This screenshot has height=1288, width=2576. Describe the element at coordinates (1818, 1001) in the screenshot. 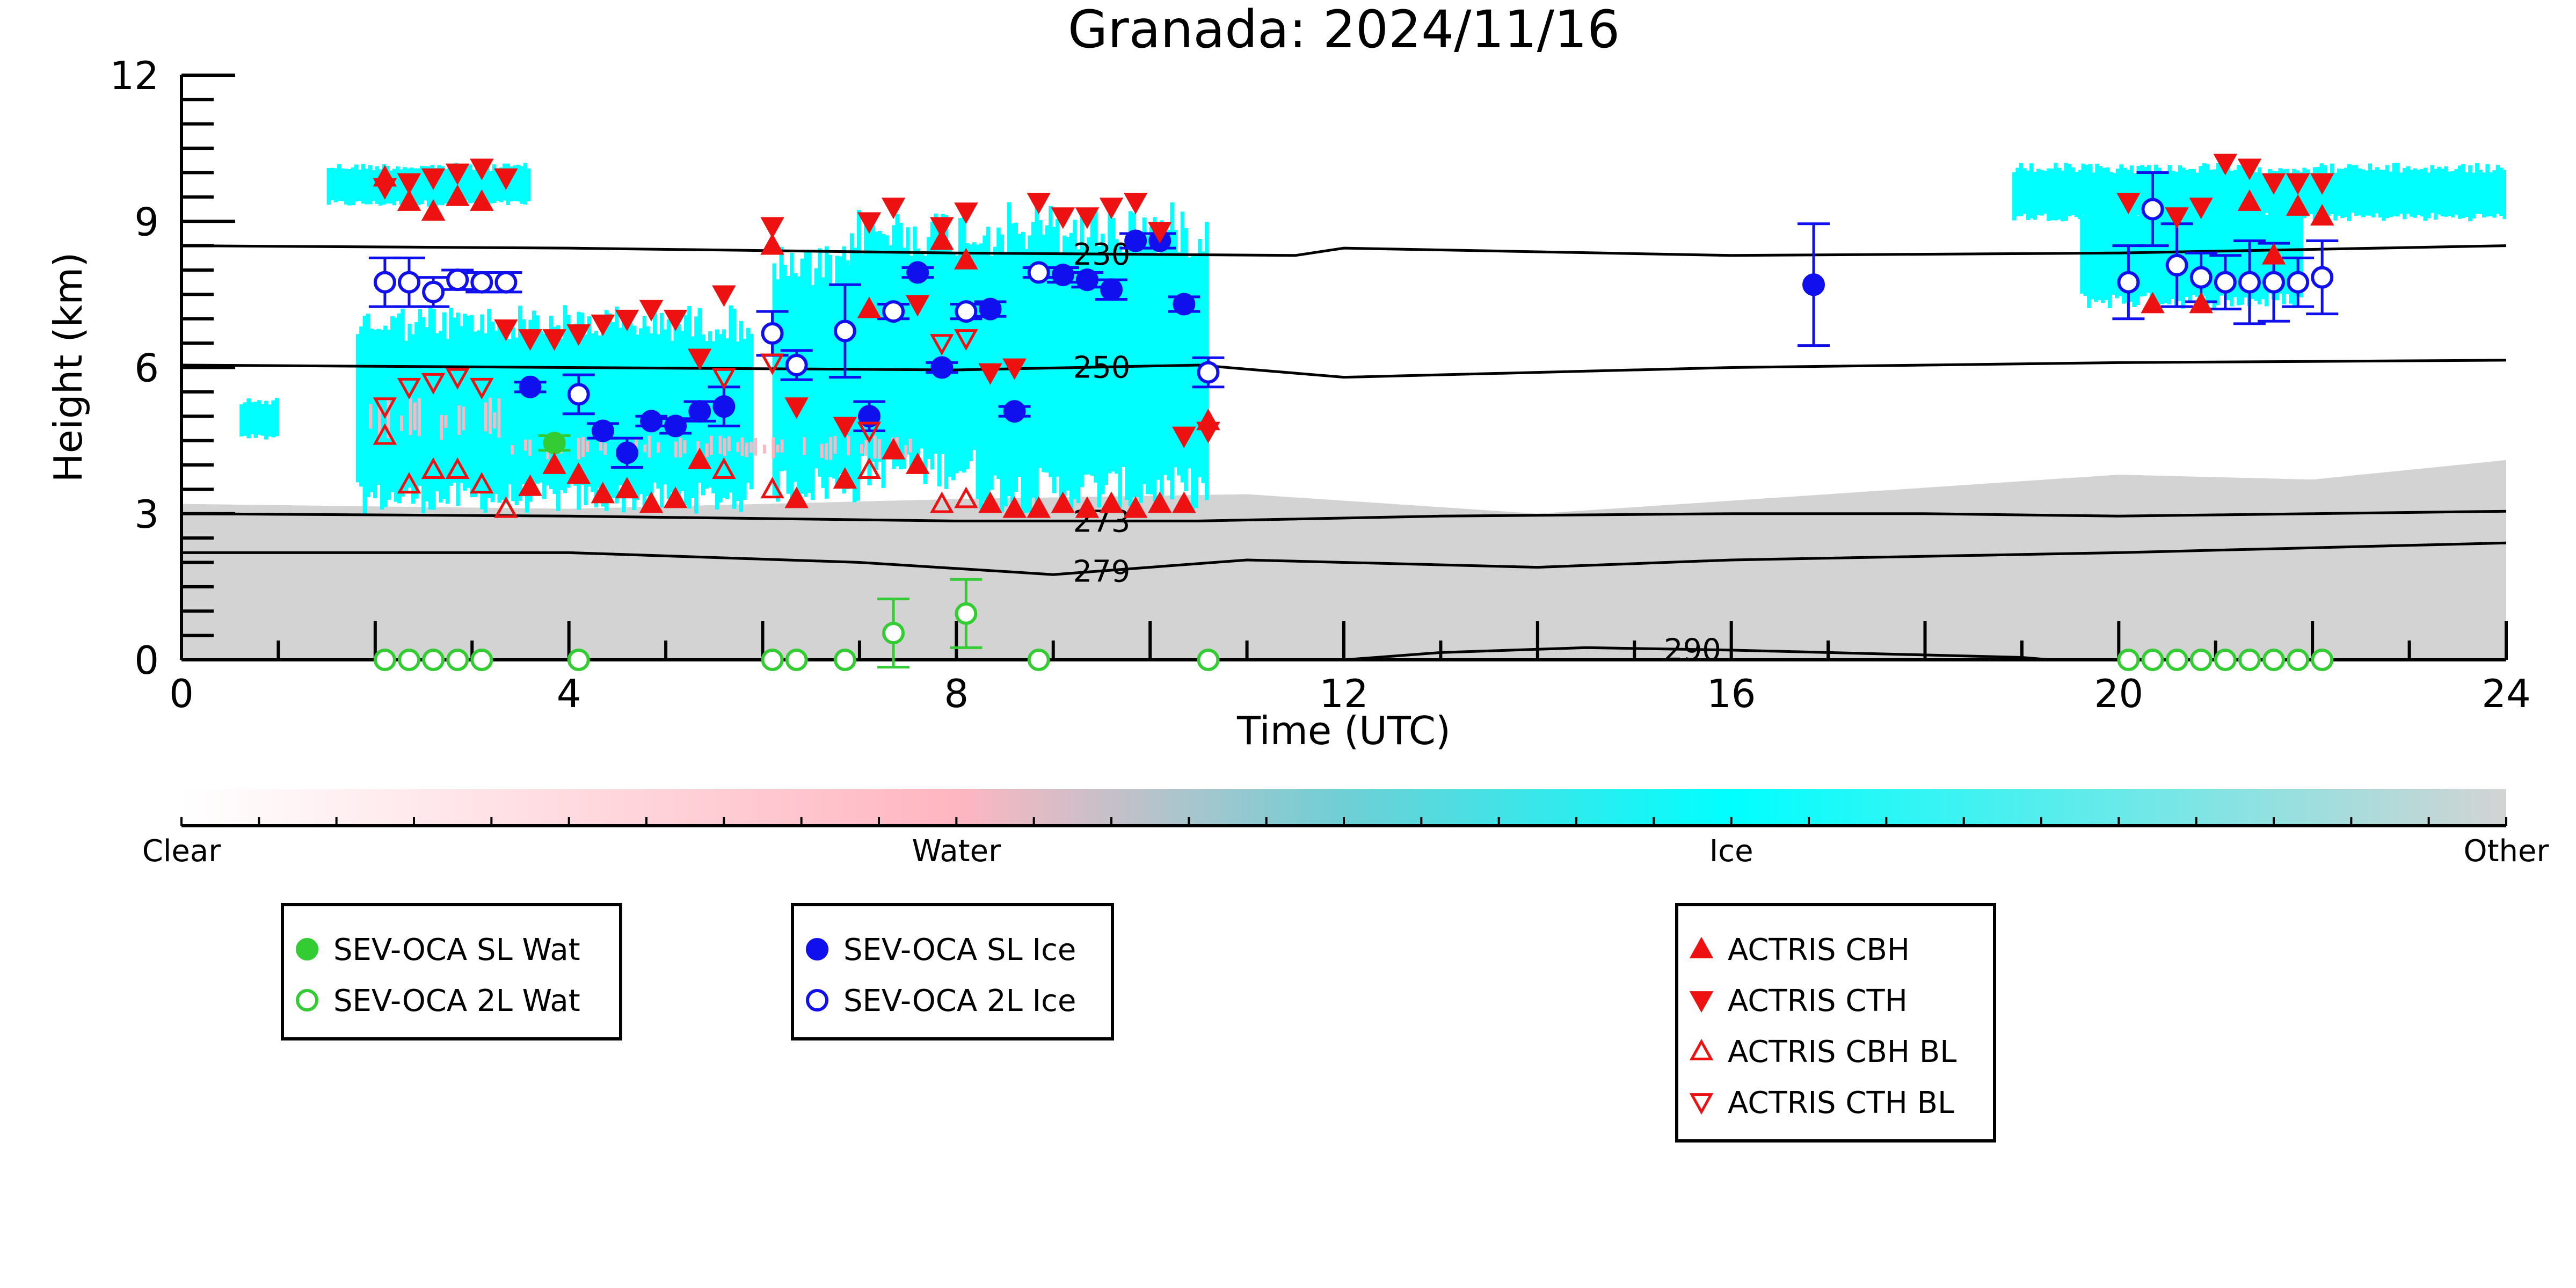

I see `legend-label: ACTRIS CTH` at that location.